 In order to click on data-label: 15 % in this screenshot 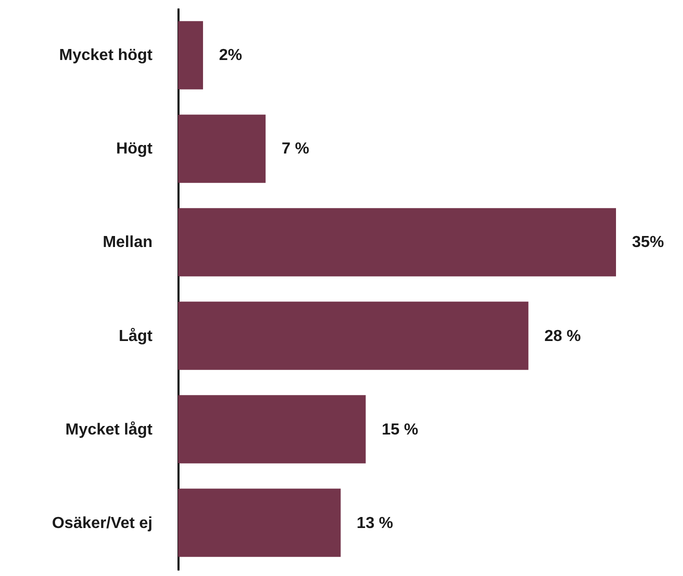, I will do `click(400, 429)`.